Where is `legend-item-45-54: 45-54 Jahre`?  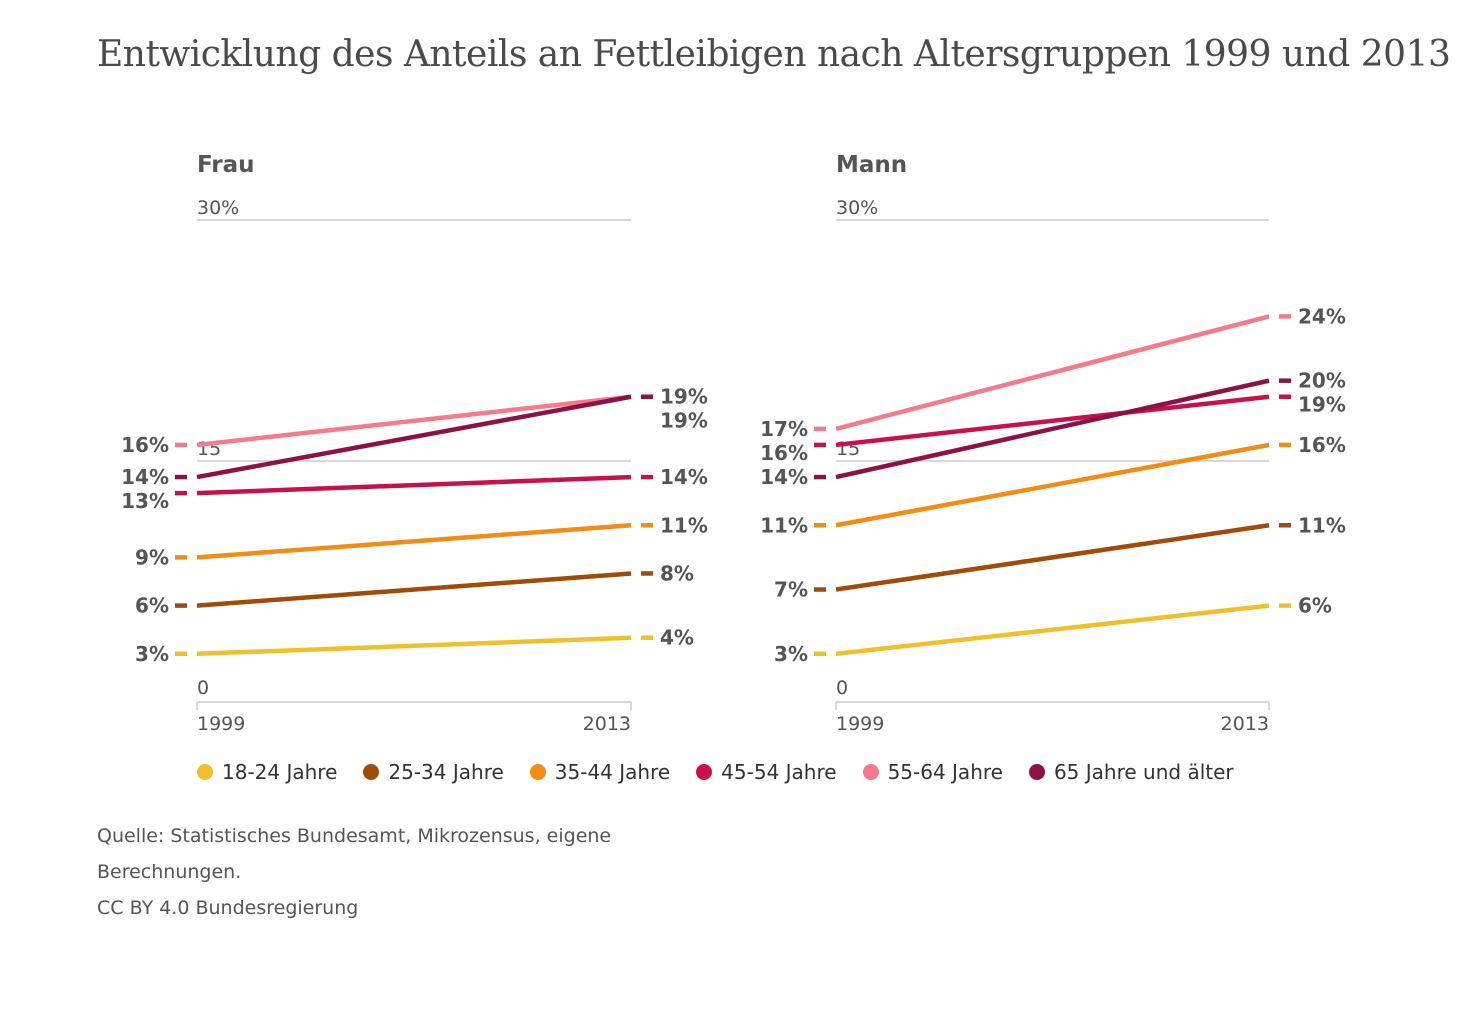
legend-item-45-54: 45-54 Jahre is located at coordinates (766, 772).